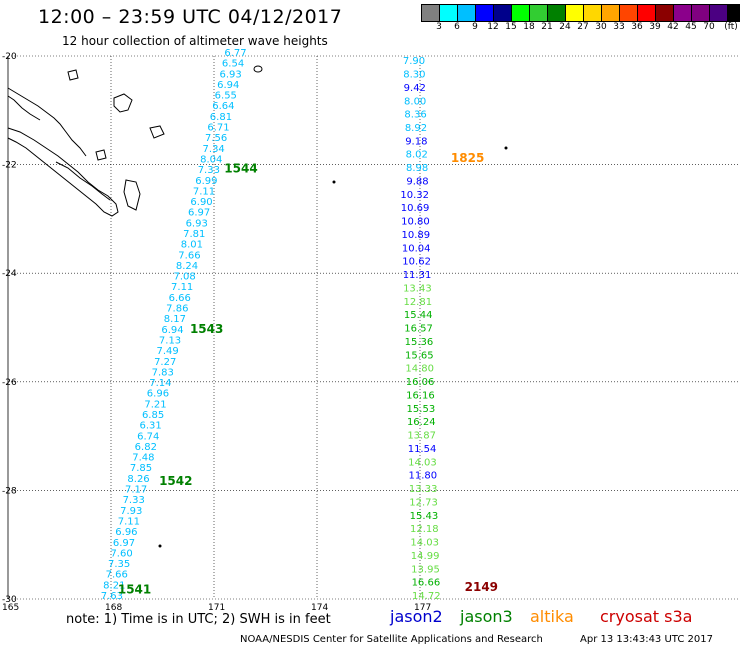  I want to click on legend-label: 21, so click(547, 27).